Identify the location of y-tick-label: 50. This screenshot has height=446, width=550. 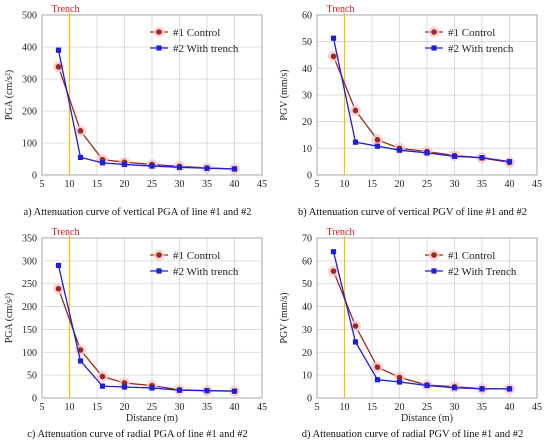
(307, 42).